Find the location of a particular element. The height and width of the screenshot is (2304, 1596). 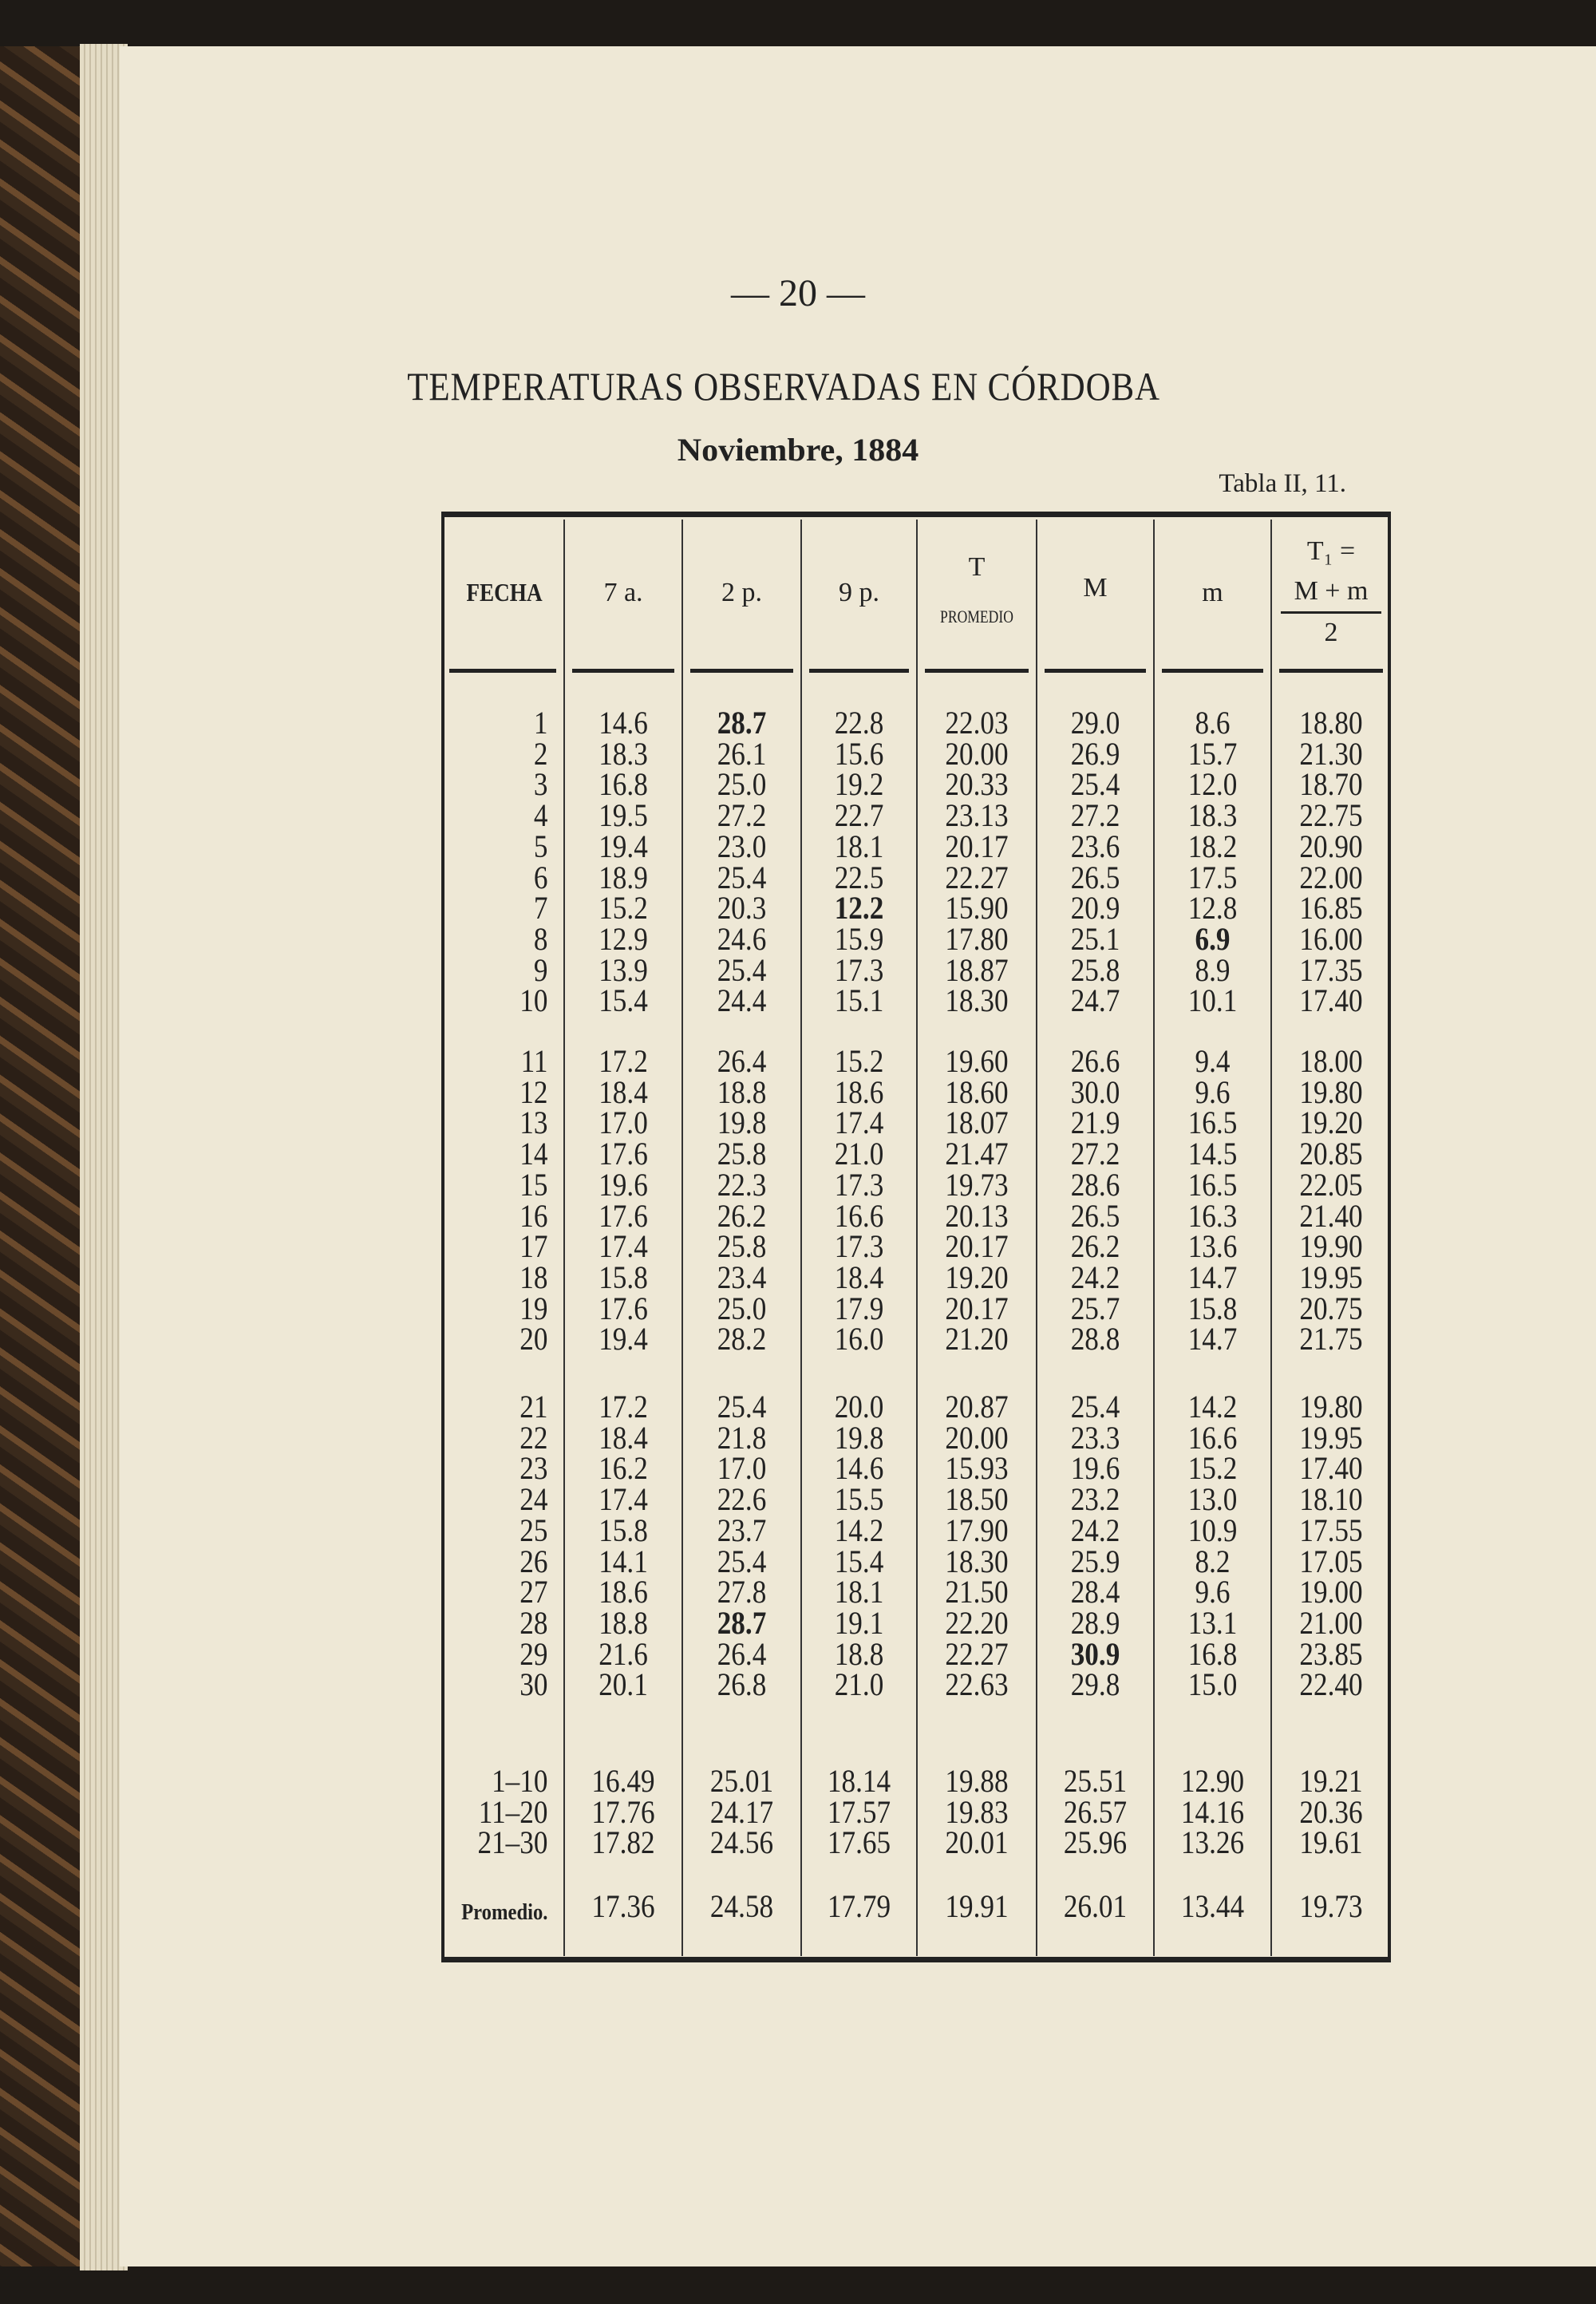

cell-value: 21.30 is located at coordinates (1331, 754).